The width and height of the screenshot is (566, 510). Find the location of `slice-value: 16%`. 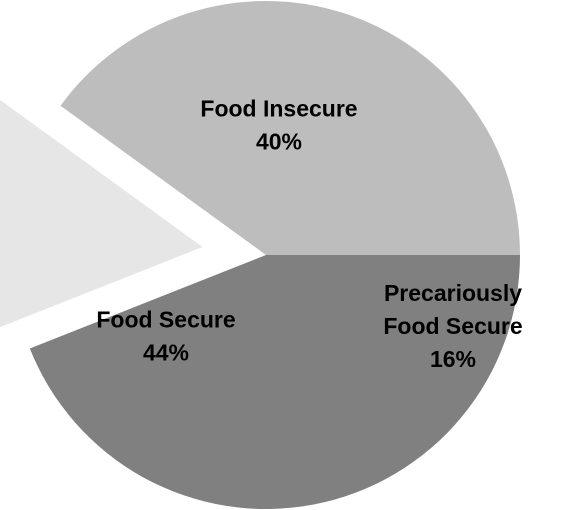

slice-value: 16% is located at coordinates (453, 359).